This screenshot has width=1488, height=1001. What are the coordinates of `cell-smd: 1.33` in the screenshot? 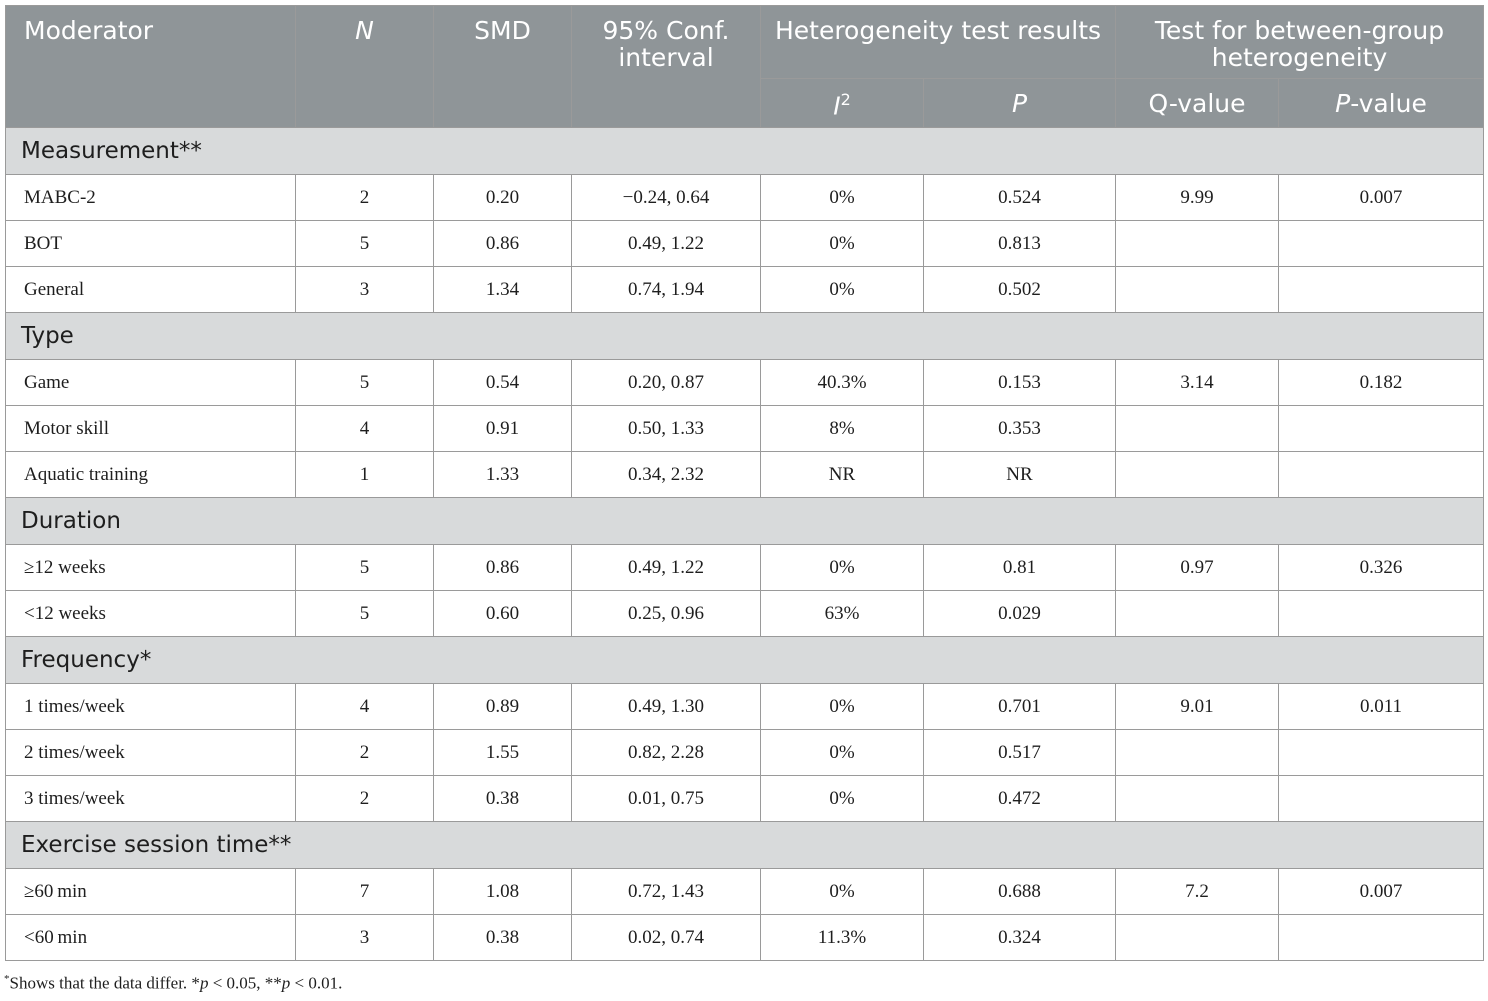 It's located at (502, 474).